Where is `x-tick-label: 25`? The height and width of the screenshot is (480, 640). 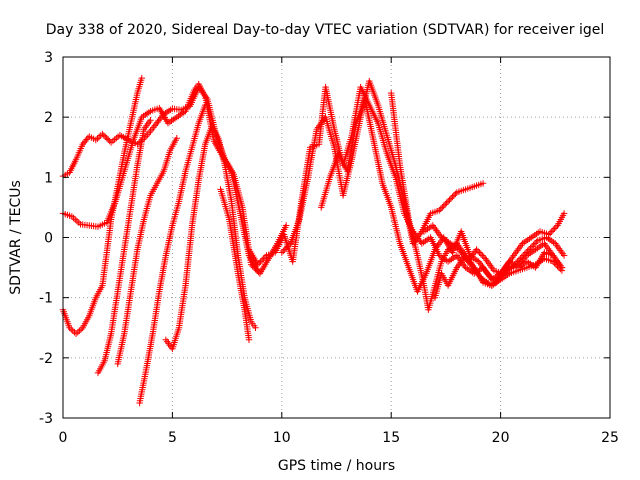 x-tick-label: 25 is located at coordinates (610, 438).